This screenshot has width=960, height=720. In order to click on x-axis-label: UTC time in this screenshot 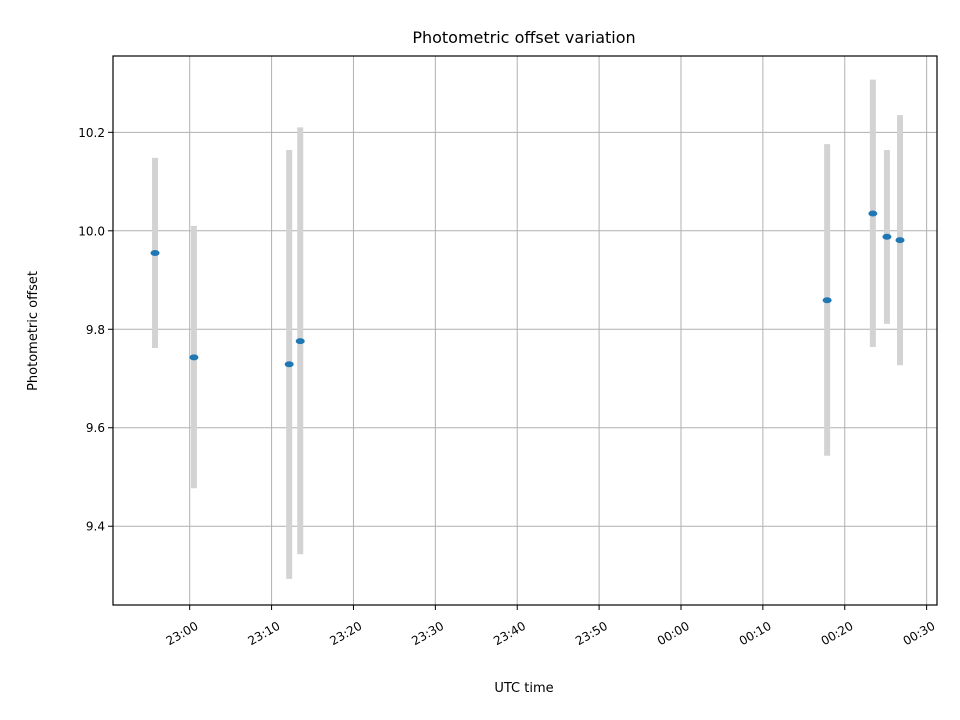, I will do `click(523, 688)`.